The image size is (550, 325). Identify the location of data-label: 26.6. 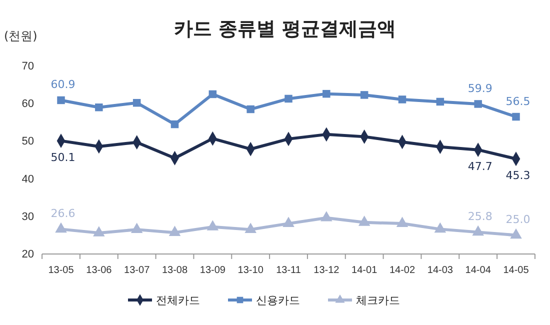
(63, 213).